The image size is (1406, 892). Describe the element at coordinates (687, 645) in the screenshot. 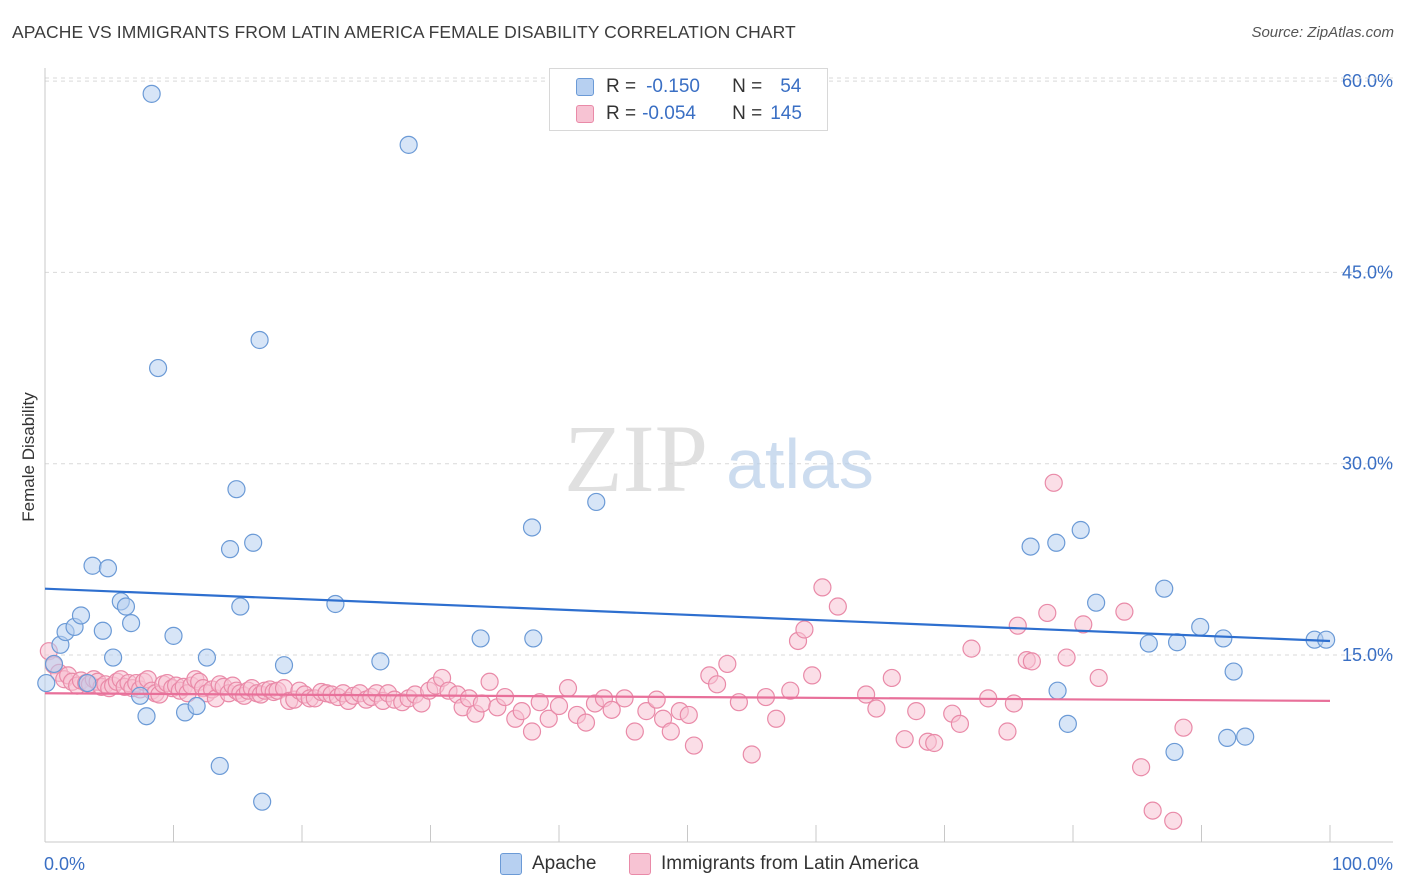

I see `trend-lines` at that location.